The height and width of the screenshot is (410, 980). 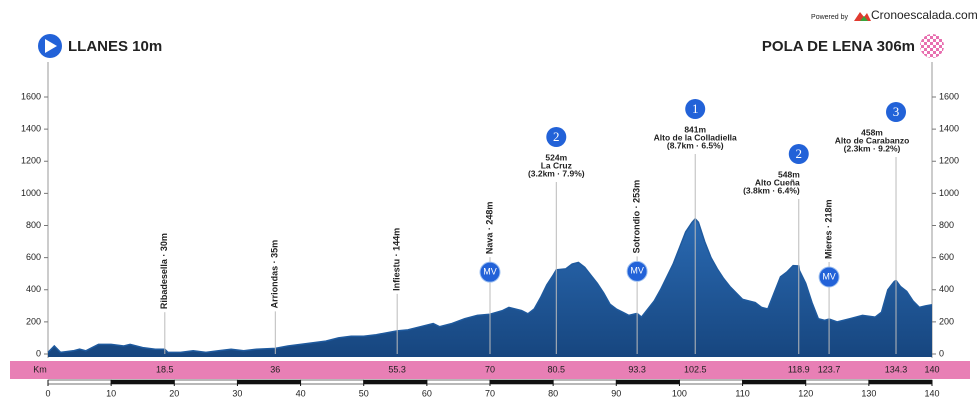 What do you see at coordinates (33, 321) in the screenshot?
I see `y-tick-label: 200` at bounding box center [33, 321].